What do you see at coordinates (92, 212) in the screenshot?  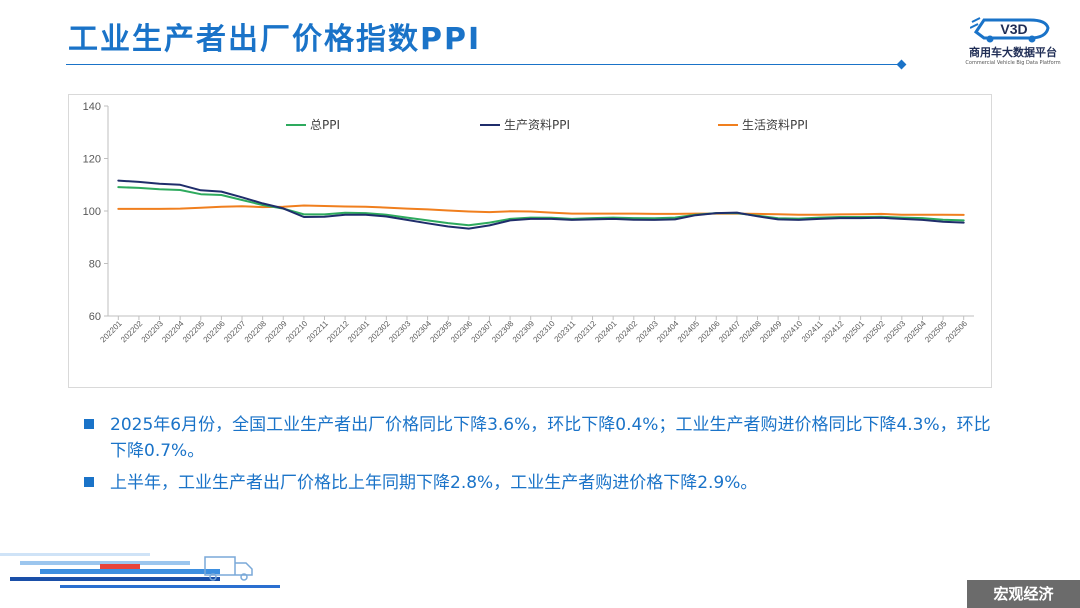 I see `y-tick-label: 100` at bounding box center [92, 212].